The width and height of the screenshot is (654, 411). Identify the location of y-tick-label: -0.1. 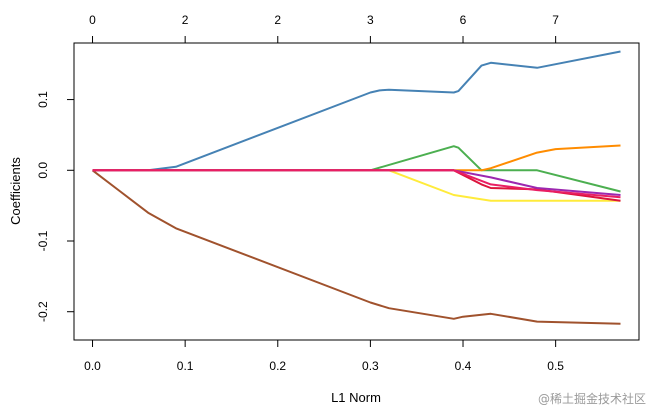
(43, 240).